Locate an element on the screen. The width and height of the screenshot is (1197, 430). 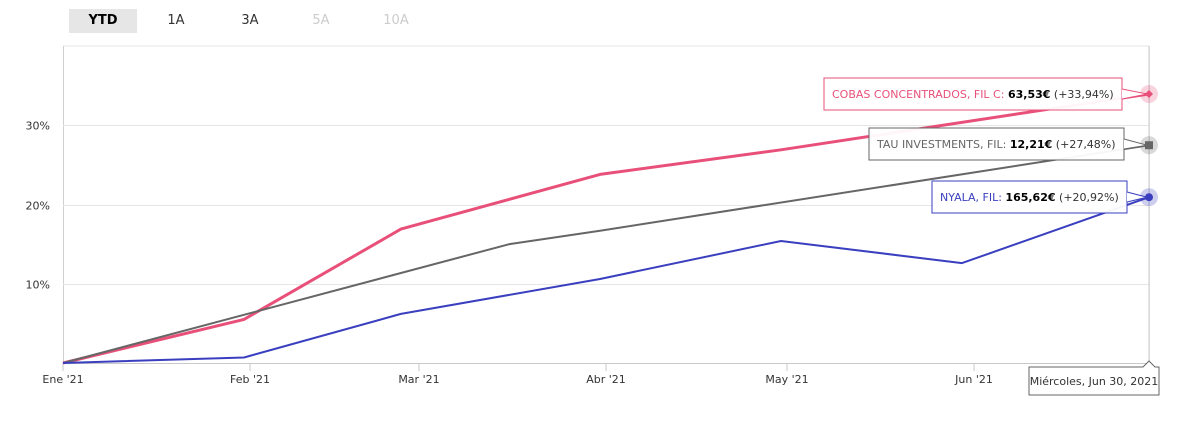
tooltip-text-tau: TAU INVESTMENTS, FIL: 12,21€ (+27,48%) is located at coordinates (996, 144).